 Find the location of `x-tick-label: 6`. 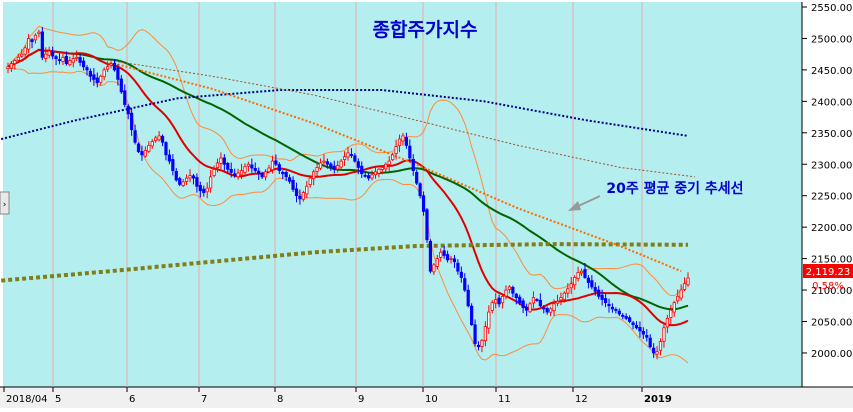

x-tick-label: 6 is located at coordinates (132, 399).